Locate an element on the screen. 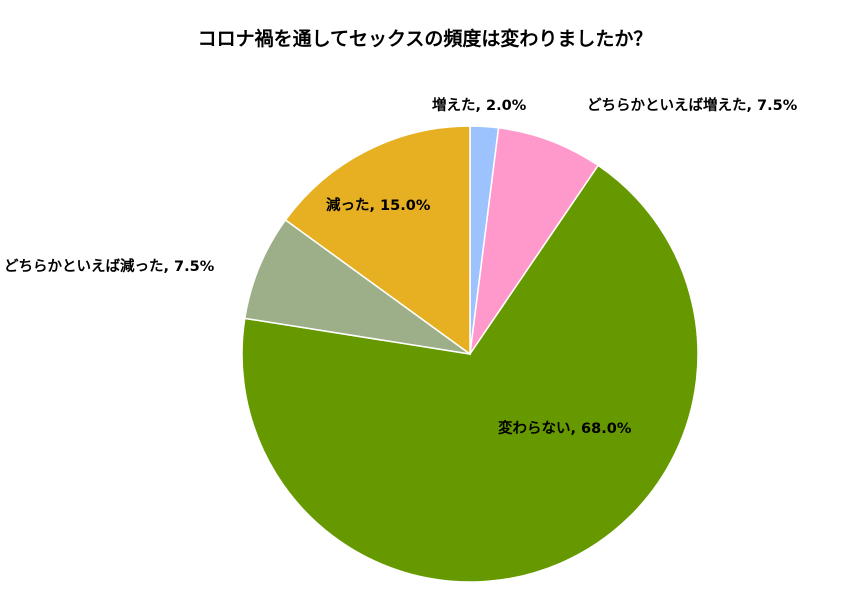 The image size is (850, 600). chart-title: コロナ禍を通してセックスの頻度は変わりましたか？ is located at coordinates (425, 38).